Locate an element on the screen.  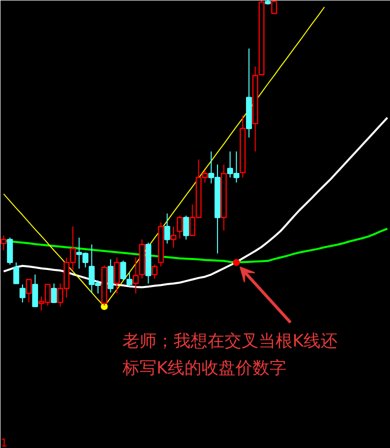
text: 老师；我想在交叉当根K线还标写K线的收盘价数字 is located at coordinates (230, 355).